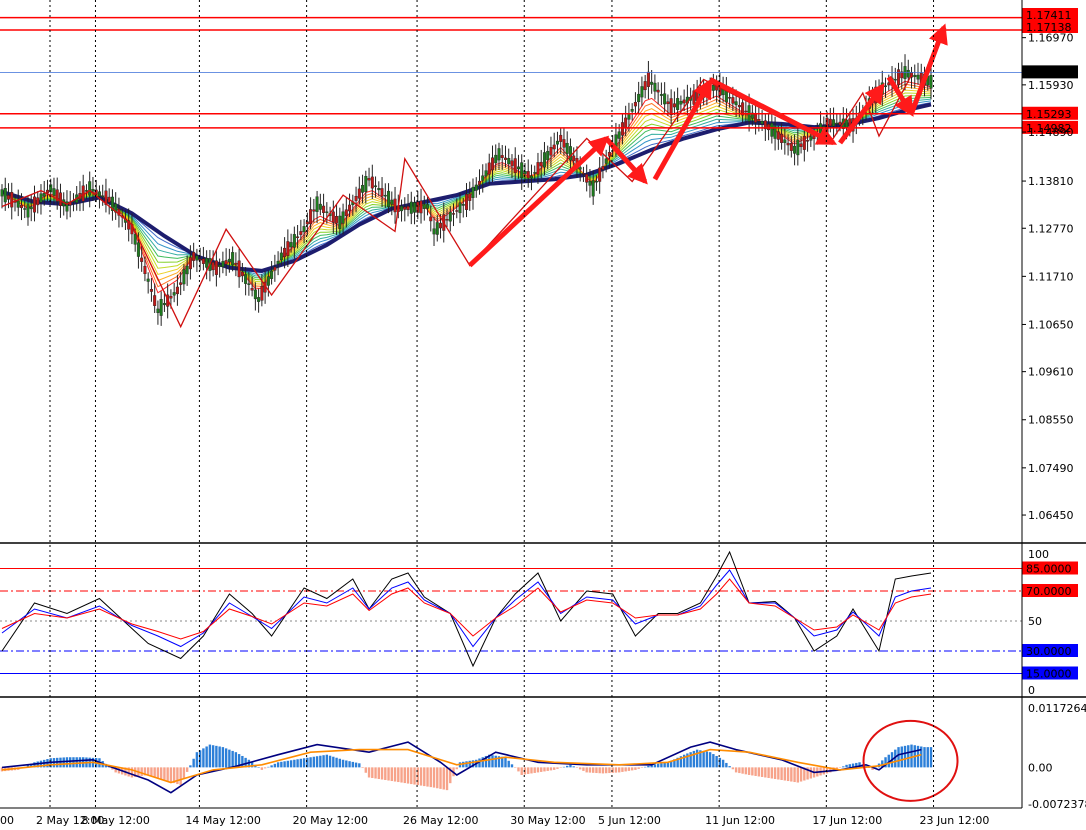  Describe the element at coordinates (1051, 372) in the screenshot. I see `price-tick-label: 1.09610` at that location.